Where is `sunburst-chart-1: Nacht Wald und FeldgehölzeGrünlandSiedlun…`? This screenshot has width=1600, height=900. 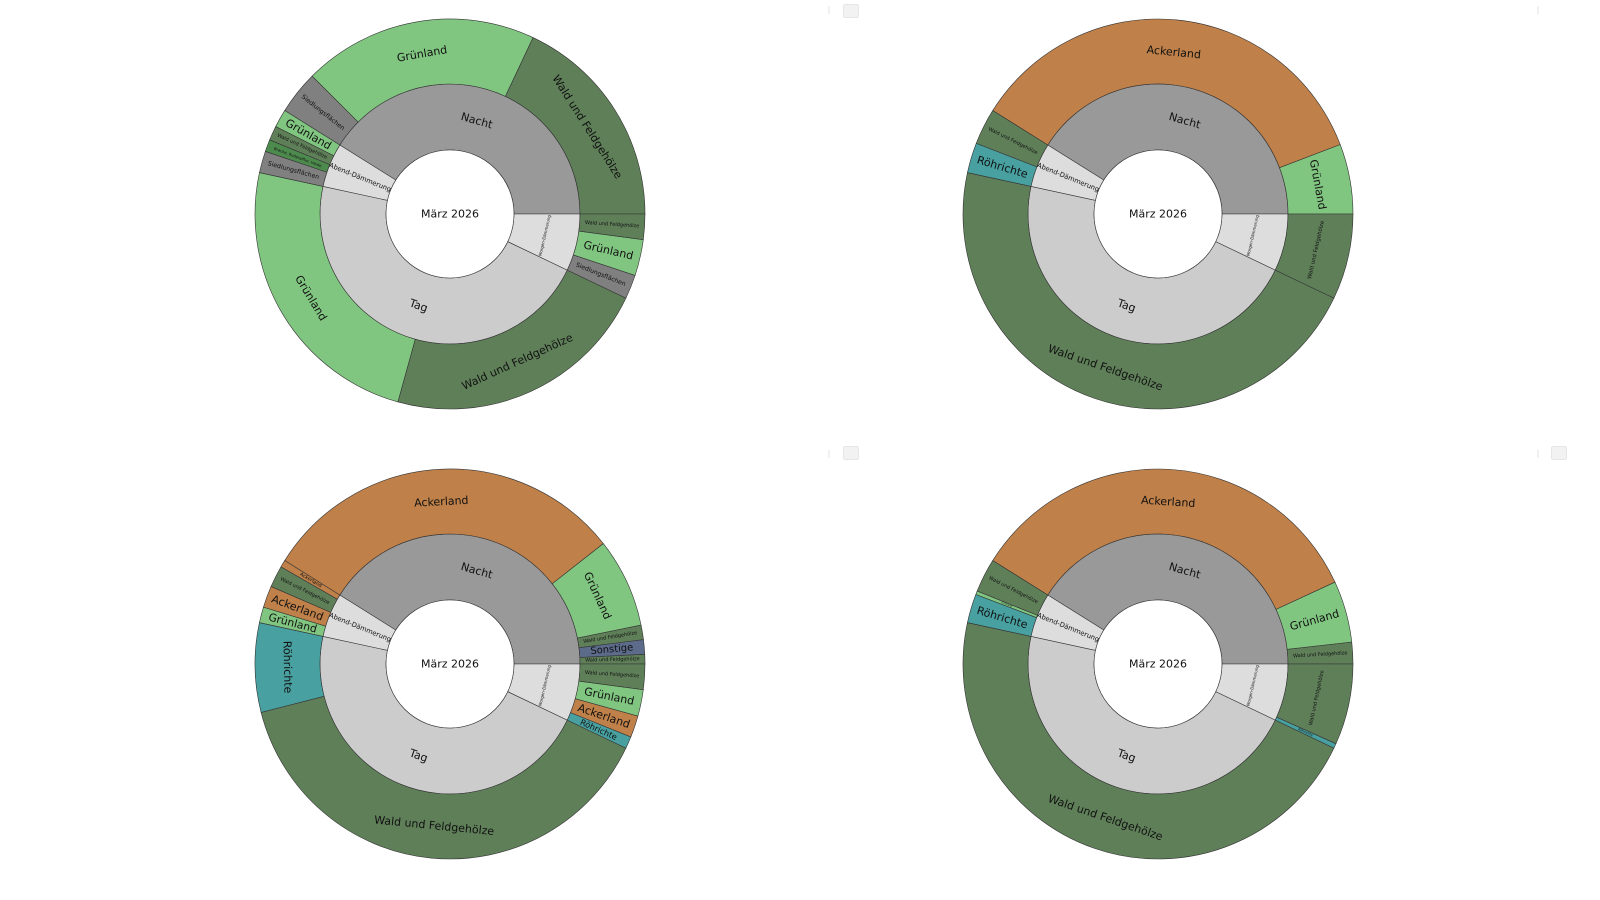
sunburst-chart-1: Nacht Wald und FeldgehölzeGrünlandSiedlun… is located at coordinates (450, 214).